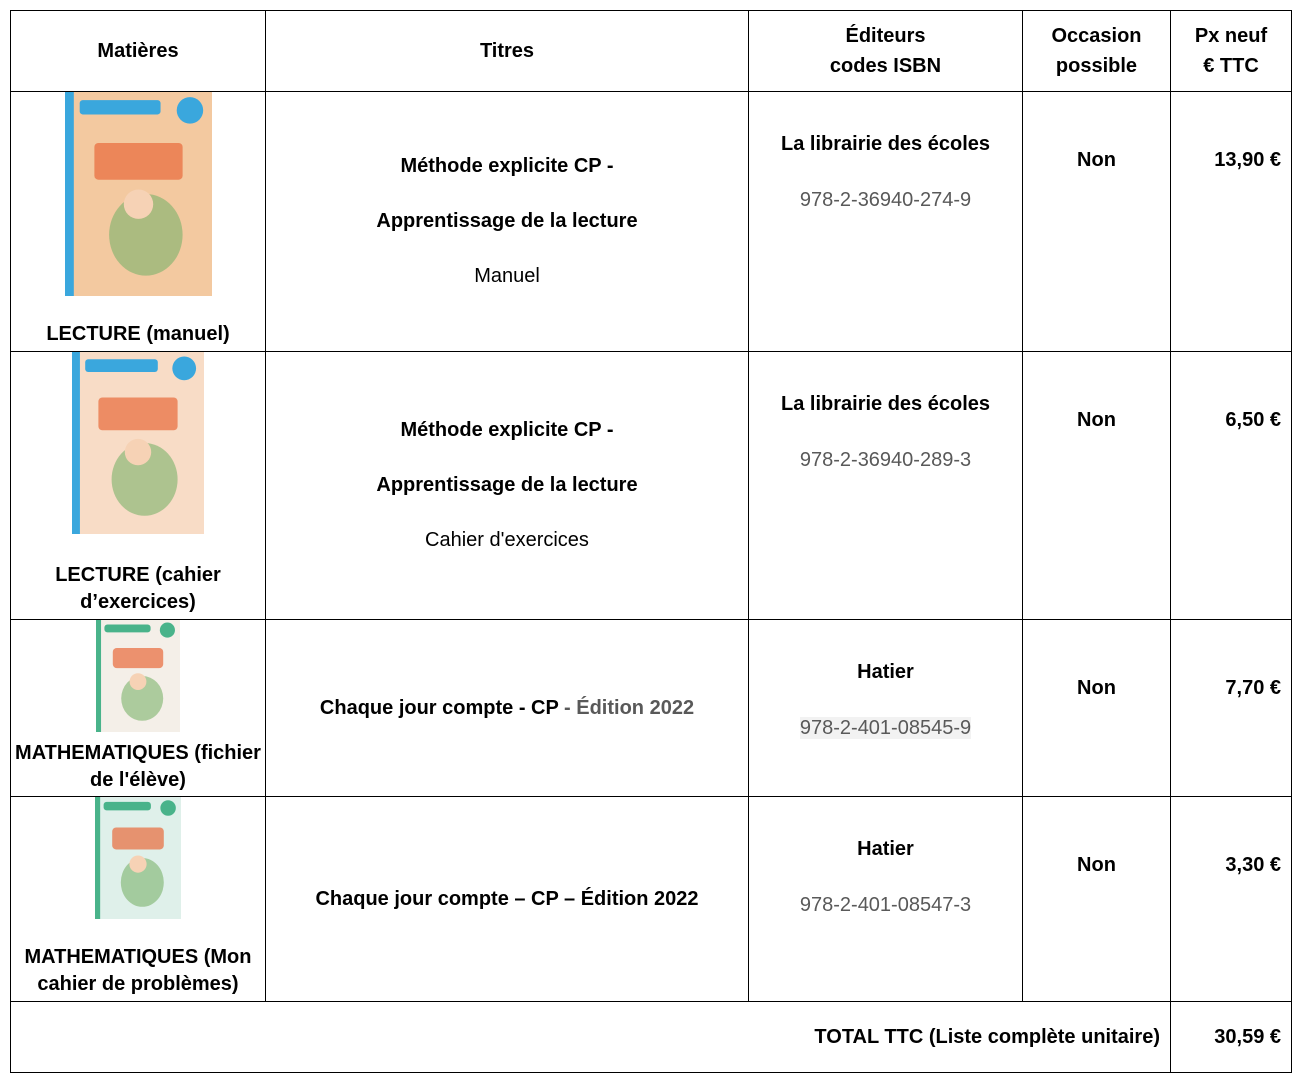 The width and height of the screenshot is (1293, 1075). I want to click on title-cell: Chaque jour compte - CP - Édition 2022, so click(507, 708).